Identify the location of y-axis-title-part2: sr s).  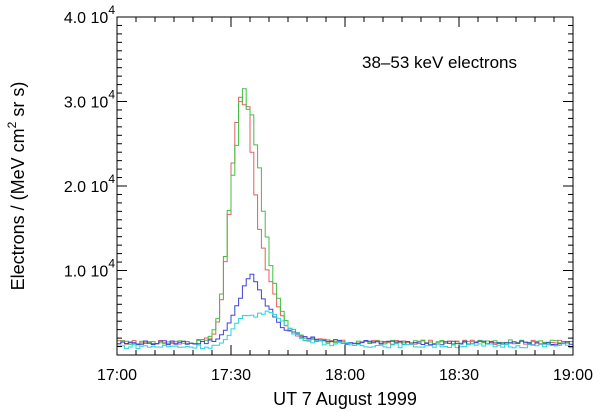
(18, 102).